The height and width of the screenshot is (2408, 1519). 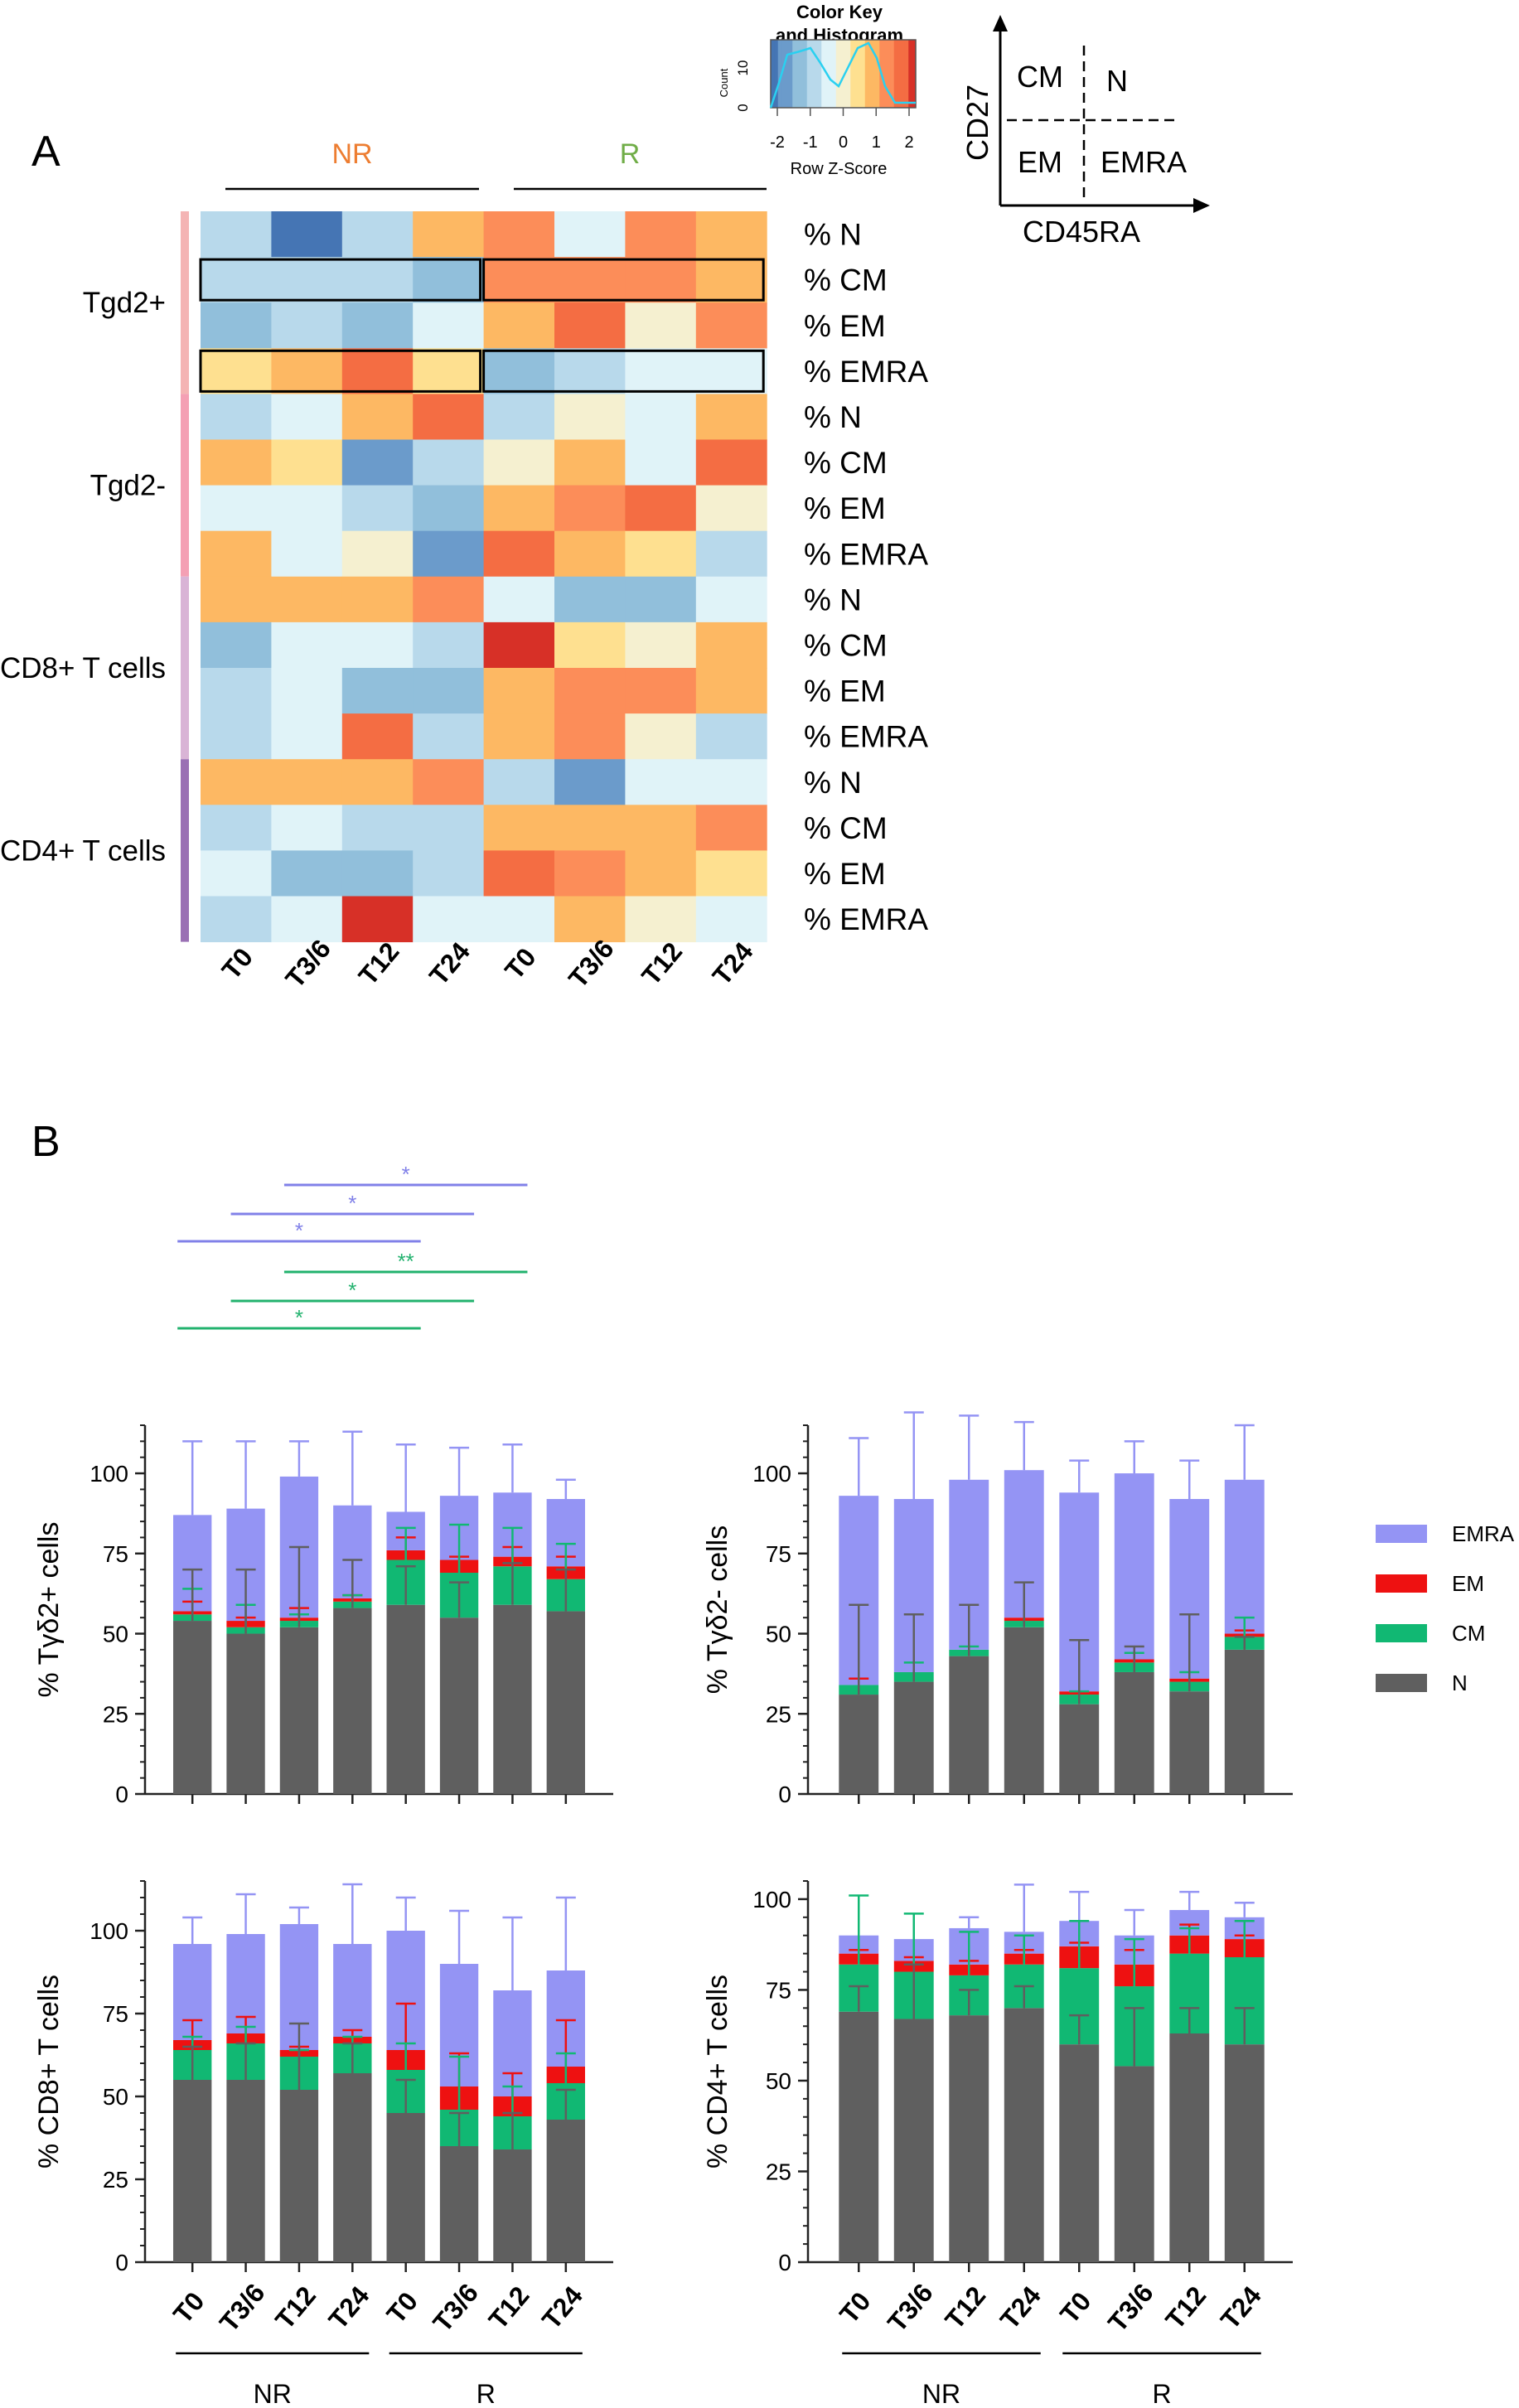 What do you see at coordinates (1000, 23) in the screenshot?
I see `quadrant-y-arrow` at bounding box center [1000, 23].